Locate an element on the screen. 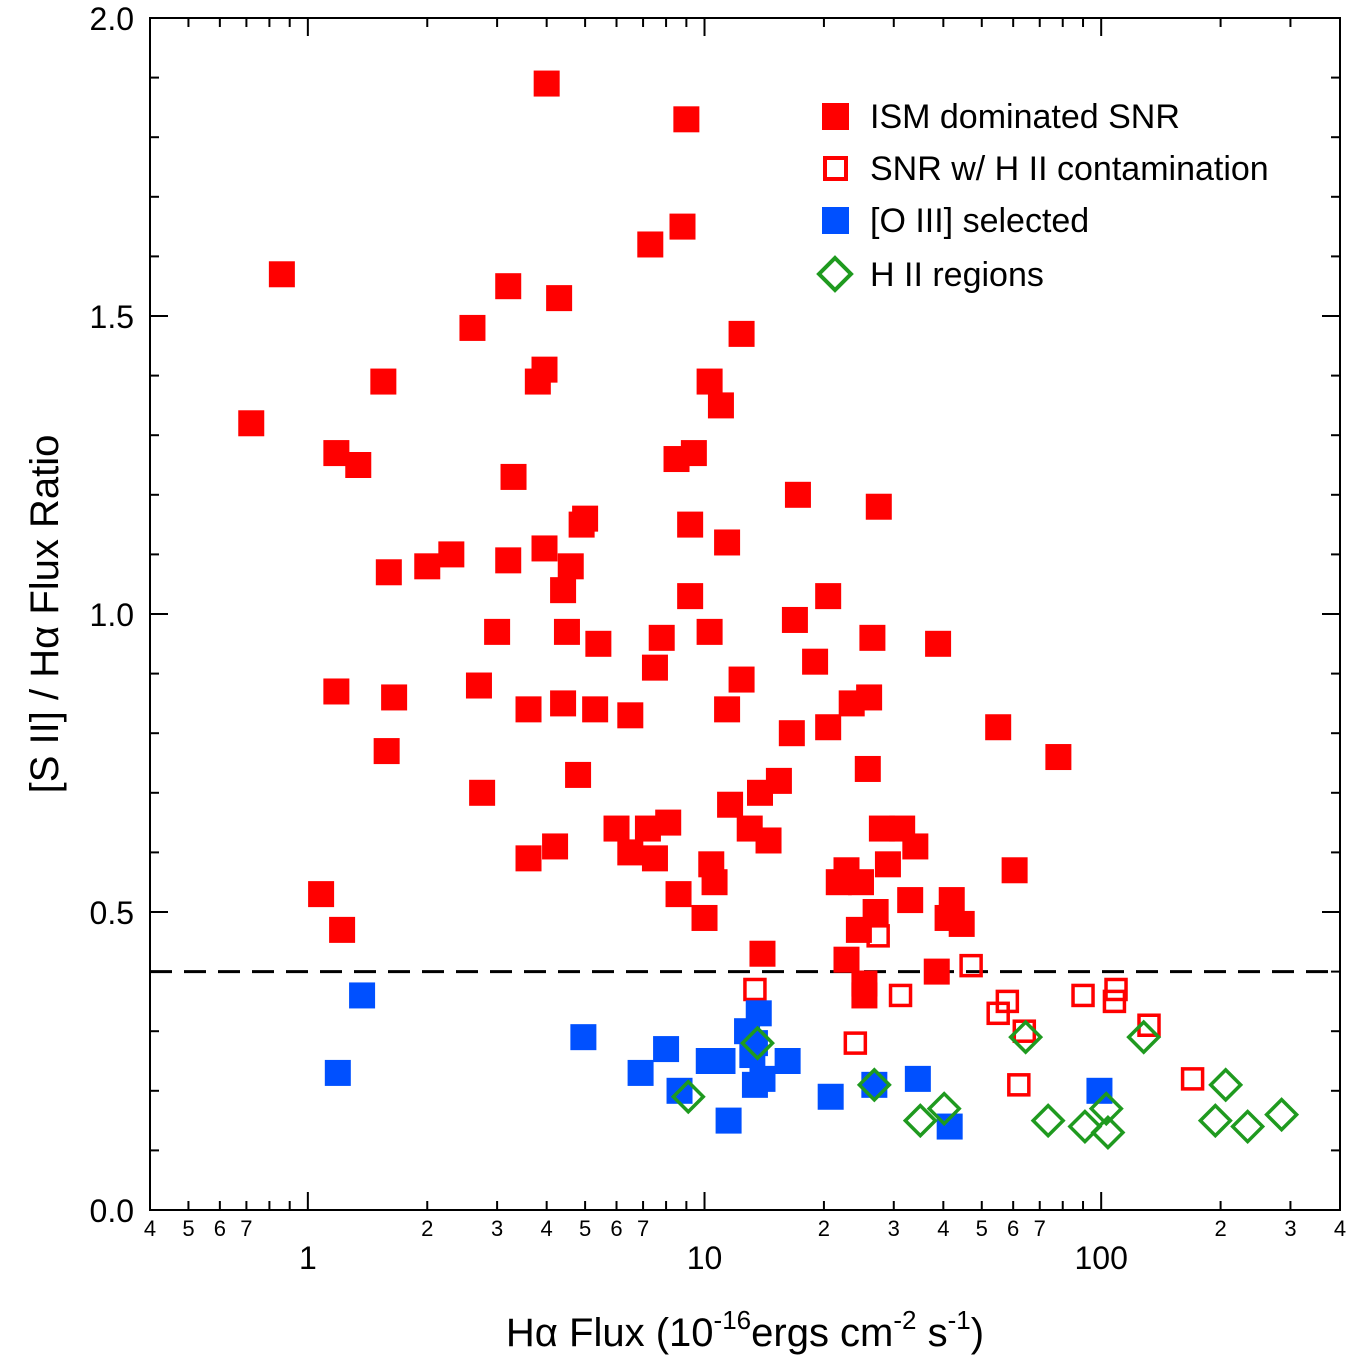 This screenshot has height=1359, width=1350. x-minor-tick-label: 4 is located at coordinates (1340, 1228).